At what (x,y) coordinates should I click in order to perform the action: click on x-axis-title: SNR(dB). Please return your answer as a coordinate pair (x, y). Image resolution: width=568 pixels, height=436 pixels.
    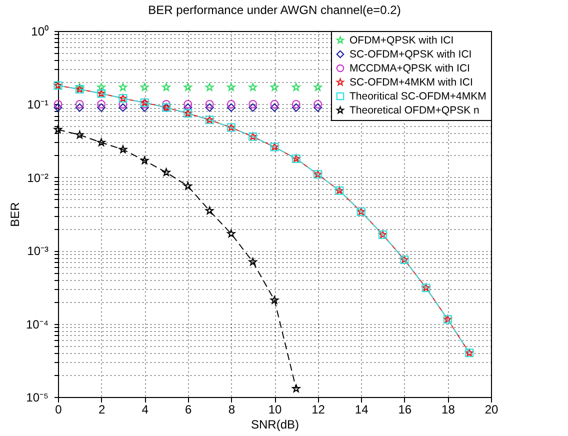
    Looking at the image, I should click on (275, 425).